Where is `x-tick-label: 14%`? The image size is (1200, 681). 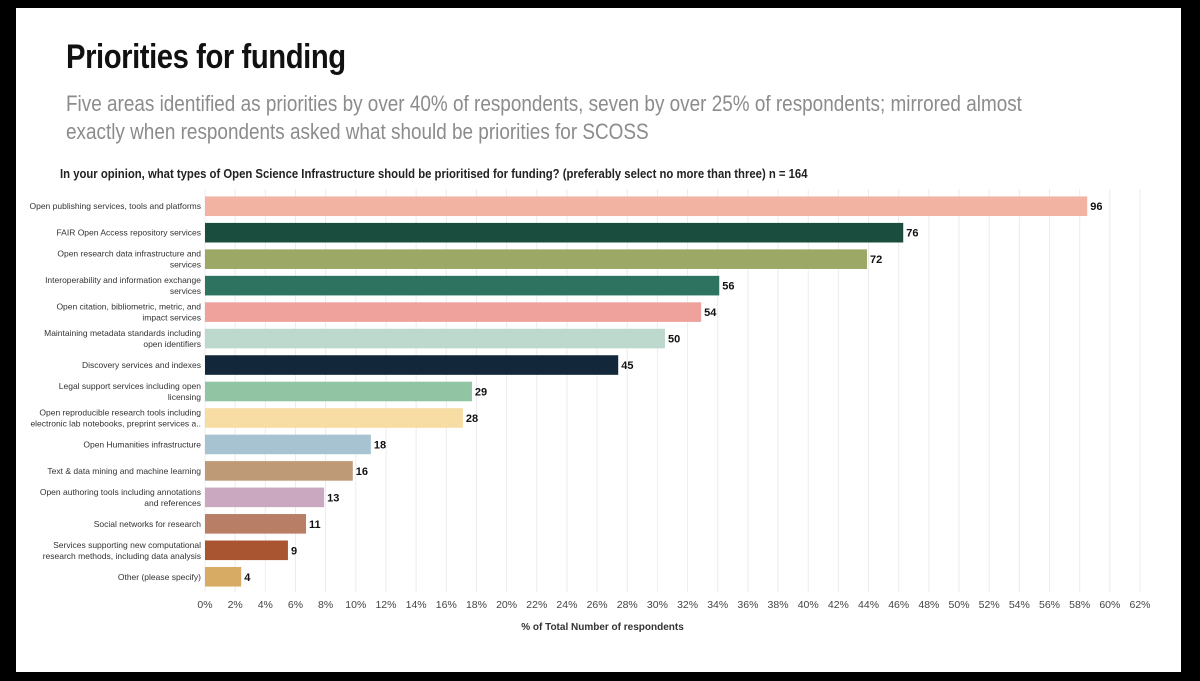
x-tick-label: 14% is located at coordinates (416, 605).